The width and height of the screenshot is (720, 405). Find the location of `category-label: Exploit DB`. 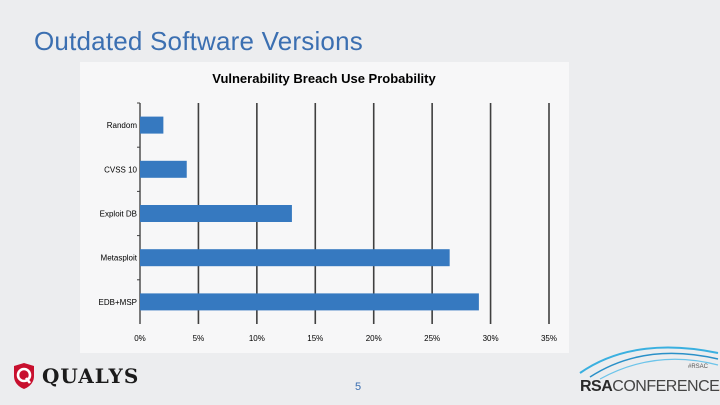

category-label: Exploit DB is located at coordinates (118, 214).